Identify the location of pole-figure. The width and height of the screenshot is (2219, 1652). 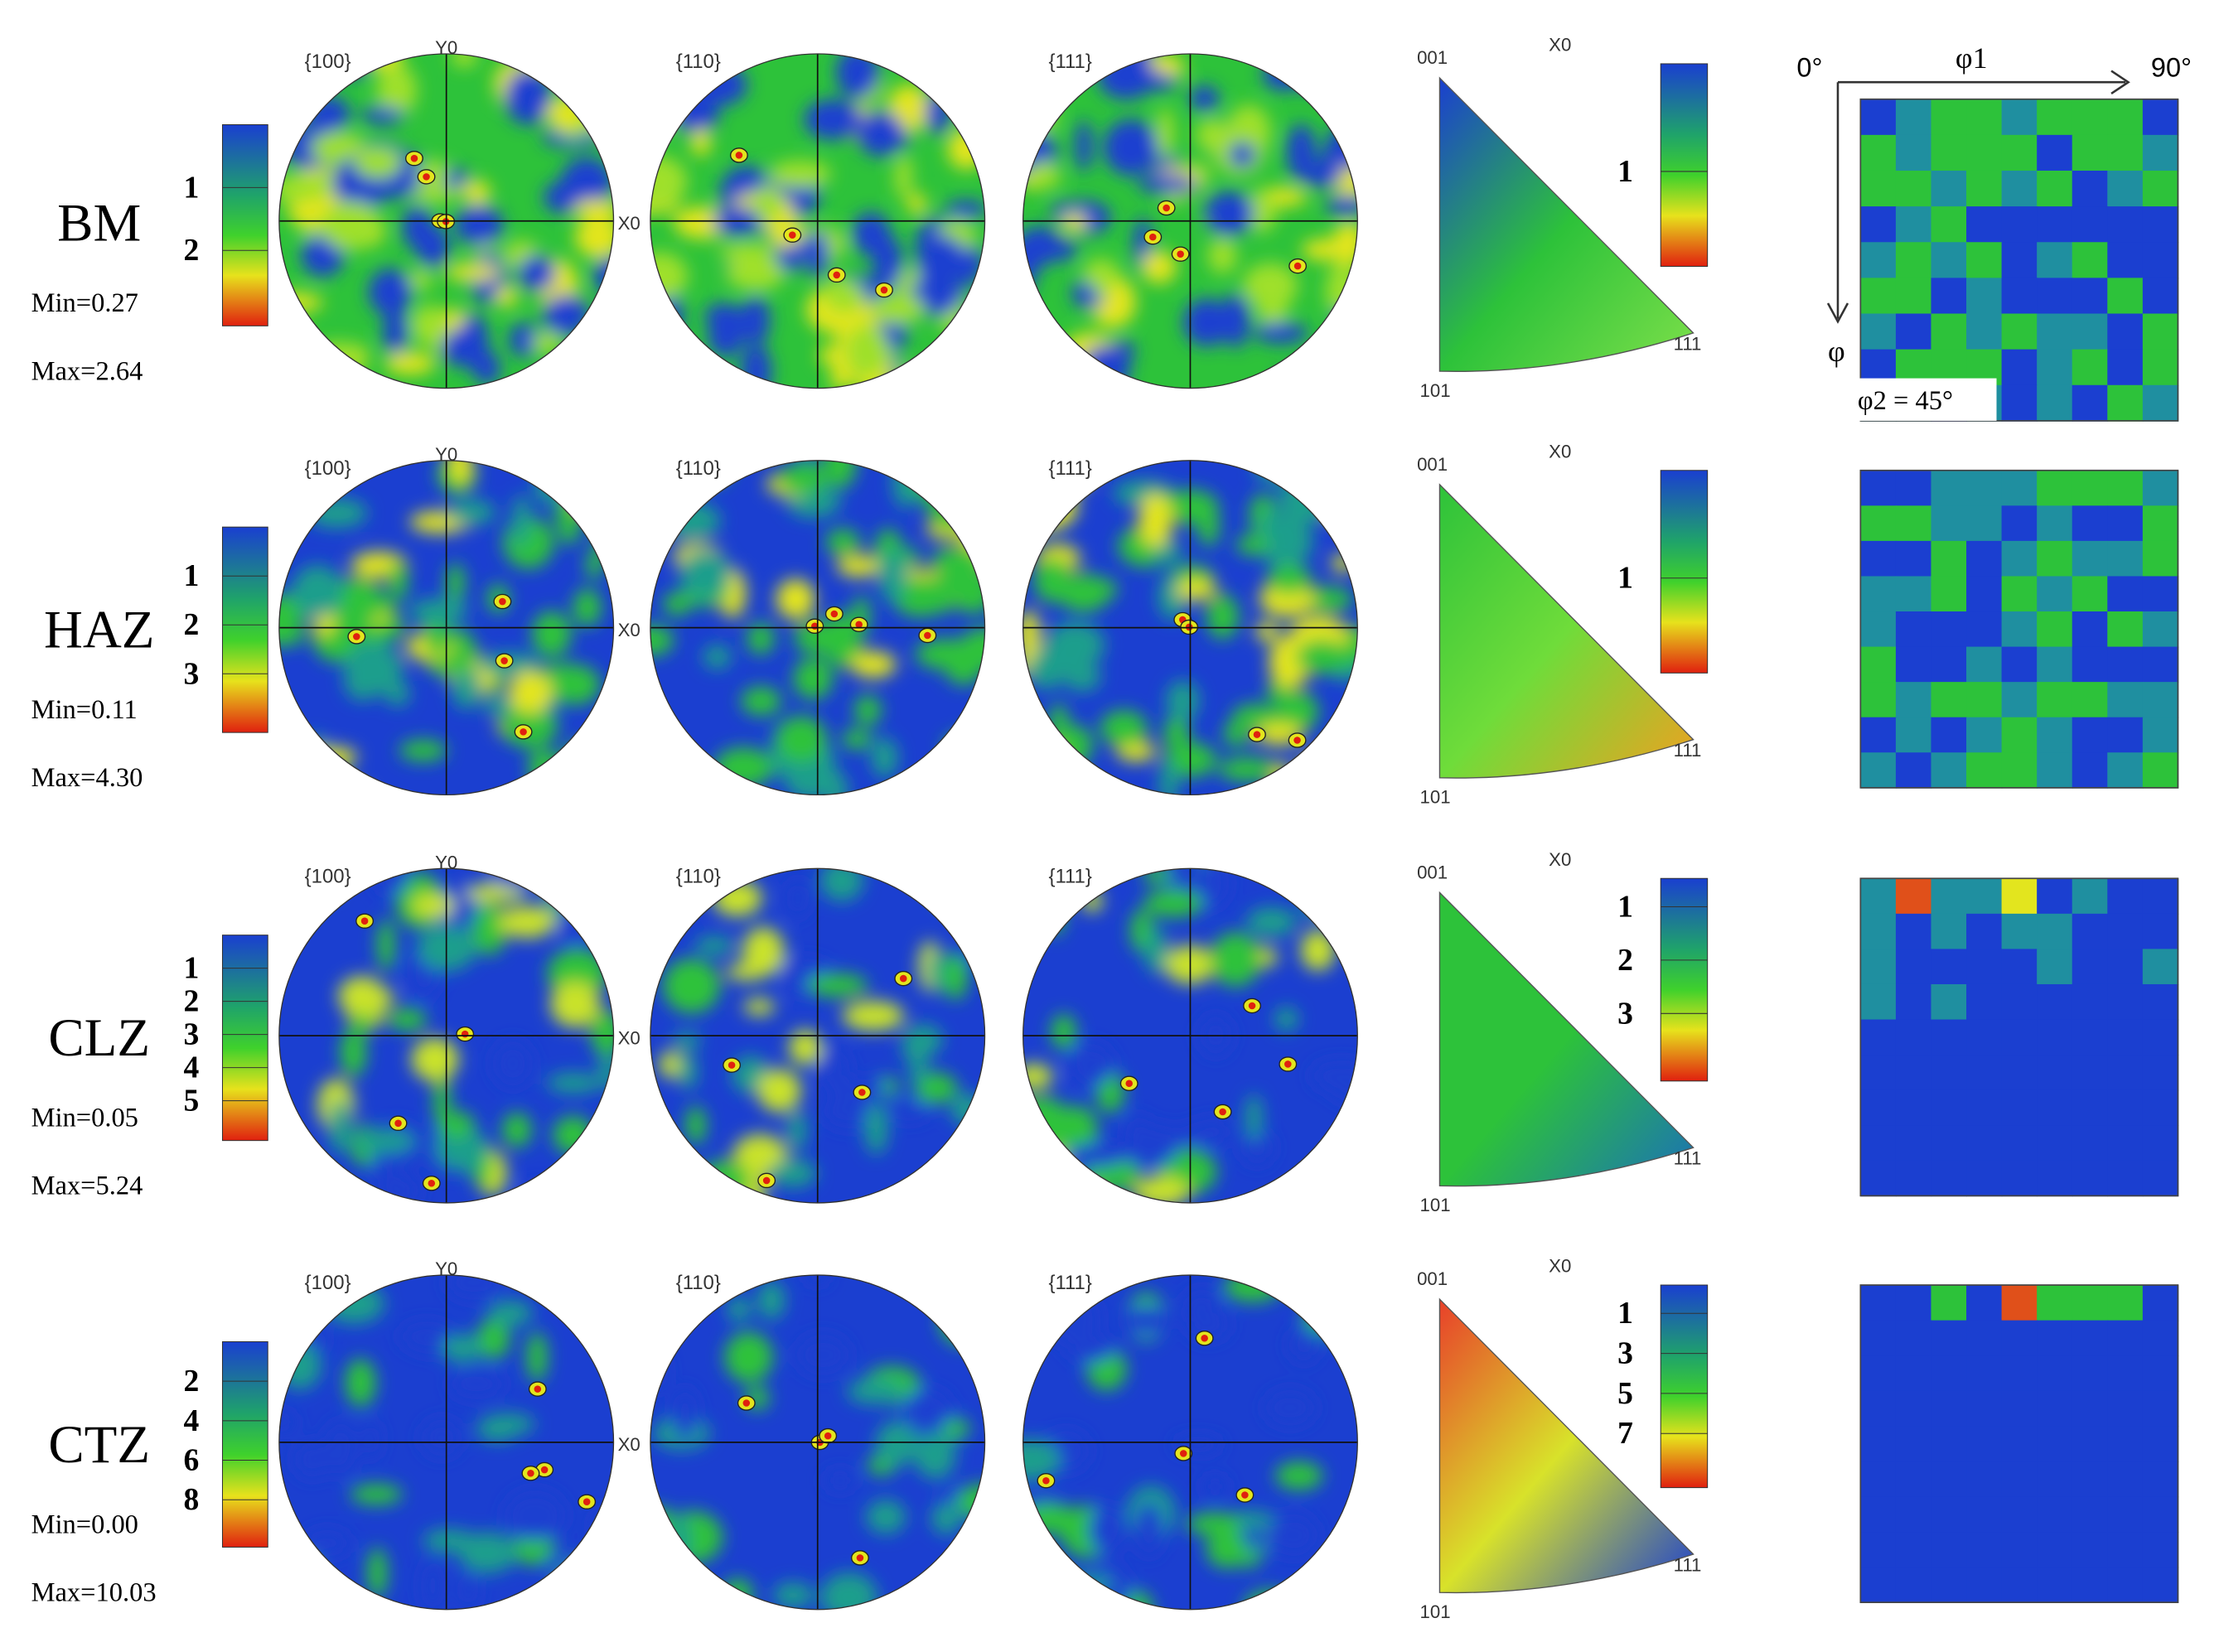
(817, 1442).